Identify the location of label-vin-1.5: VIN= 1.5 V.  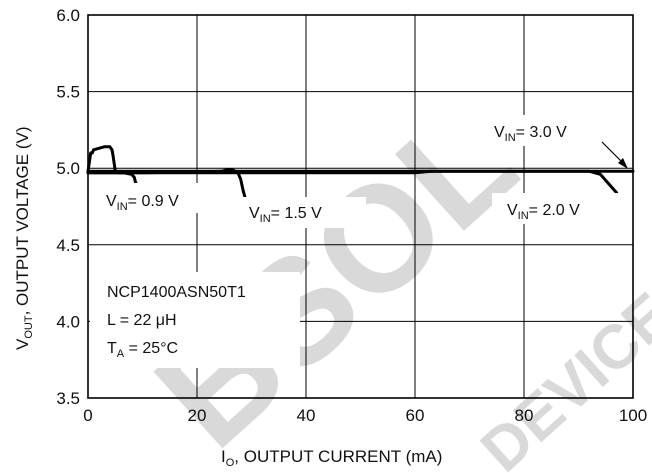
(285, 215).